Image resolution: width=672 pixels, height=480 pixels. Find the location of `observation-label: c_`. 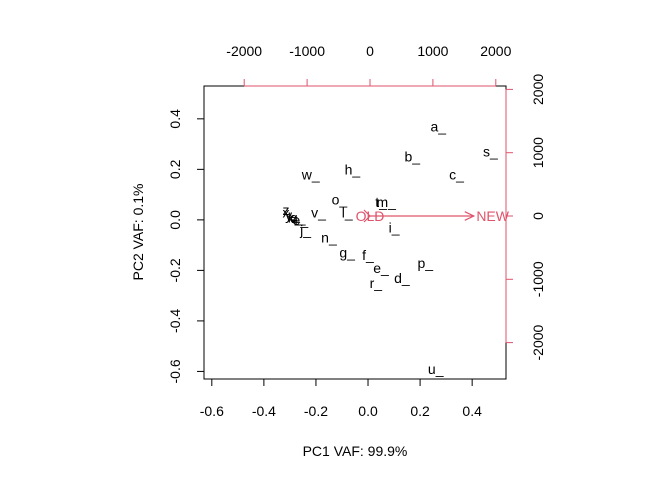

observation-label: c_ is located at coordinates (456, 174).